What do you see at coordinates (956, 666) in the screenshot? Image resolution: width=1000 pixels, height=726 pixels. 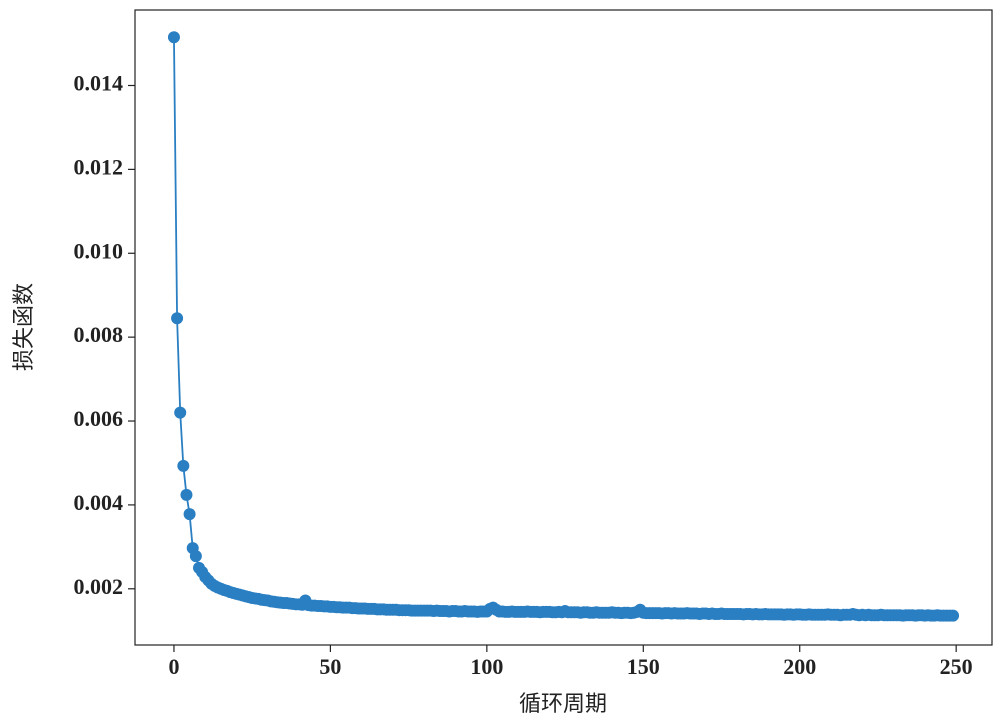 I see `x-tick-label: 250` at bounding box center [956, 666].